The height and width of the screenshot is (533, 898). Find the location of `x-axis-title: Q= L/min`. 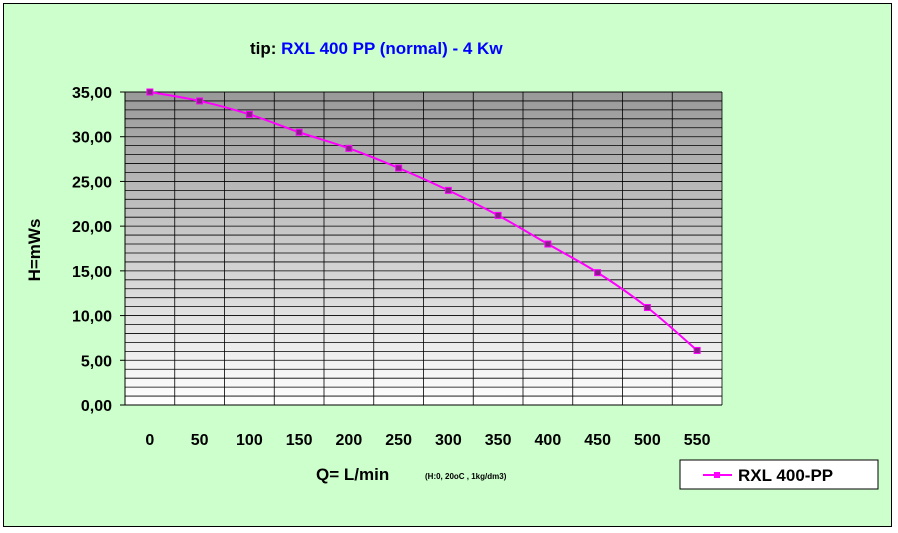

x-axis-title: Q= L/min is located at coordinates (352, 474).